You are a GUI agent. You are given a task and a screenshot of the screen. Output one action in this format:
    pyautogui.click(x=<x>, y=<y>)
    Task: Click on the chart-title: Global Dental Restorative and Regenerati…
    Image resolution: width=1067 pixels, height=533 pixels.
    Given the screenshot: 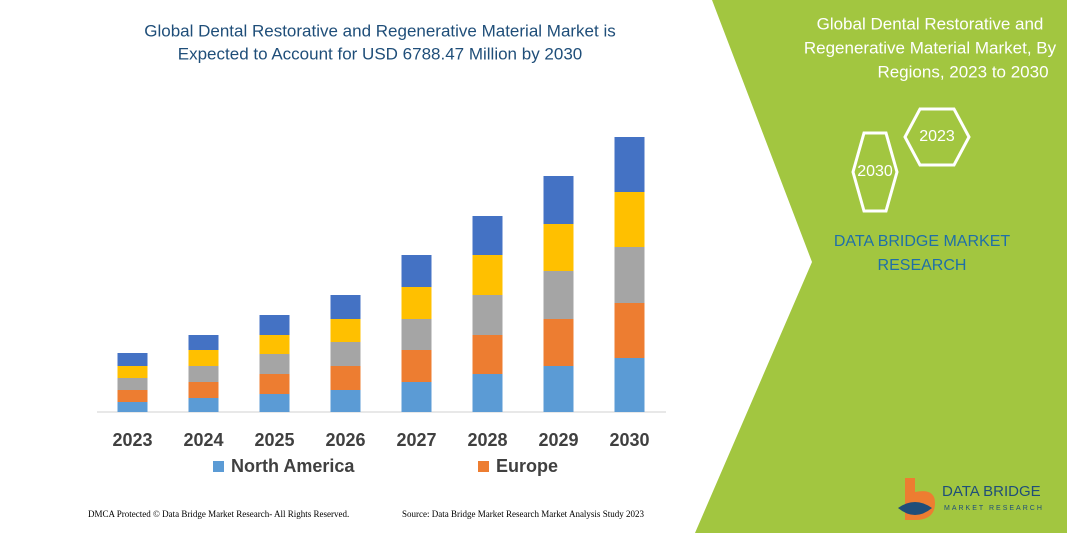 What is the action you would take?
    pyautogui.click(x=380, y=30)
    